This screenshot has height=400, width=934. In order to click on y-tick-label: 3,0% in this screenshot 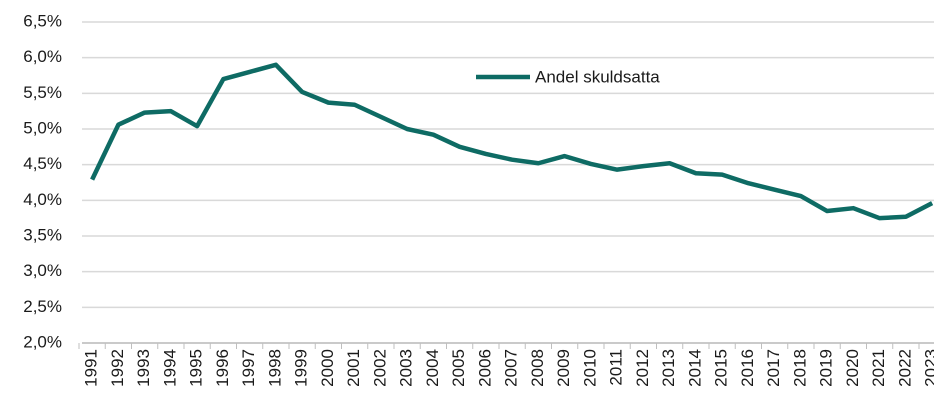, I will do `click(42, 270)`.